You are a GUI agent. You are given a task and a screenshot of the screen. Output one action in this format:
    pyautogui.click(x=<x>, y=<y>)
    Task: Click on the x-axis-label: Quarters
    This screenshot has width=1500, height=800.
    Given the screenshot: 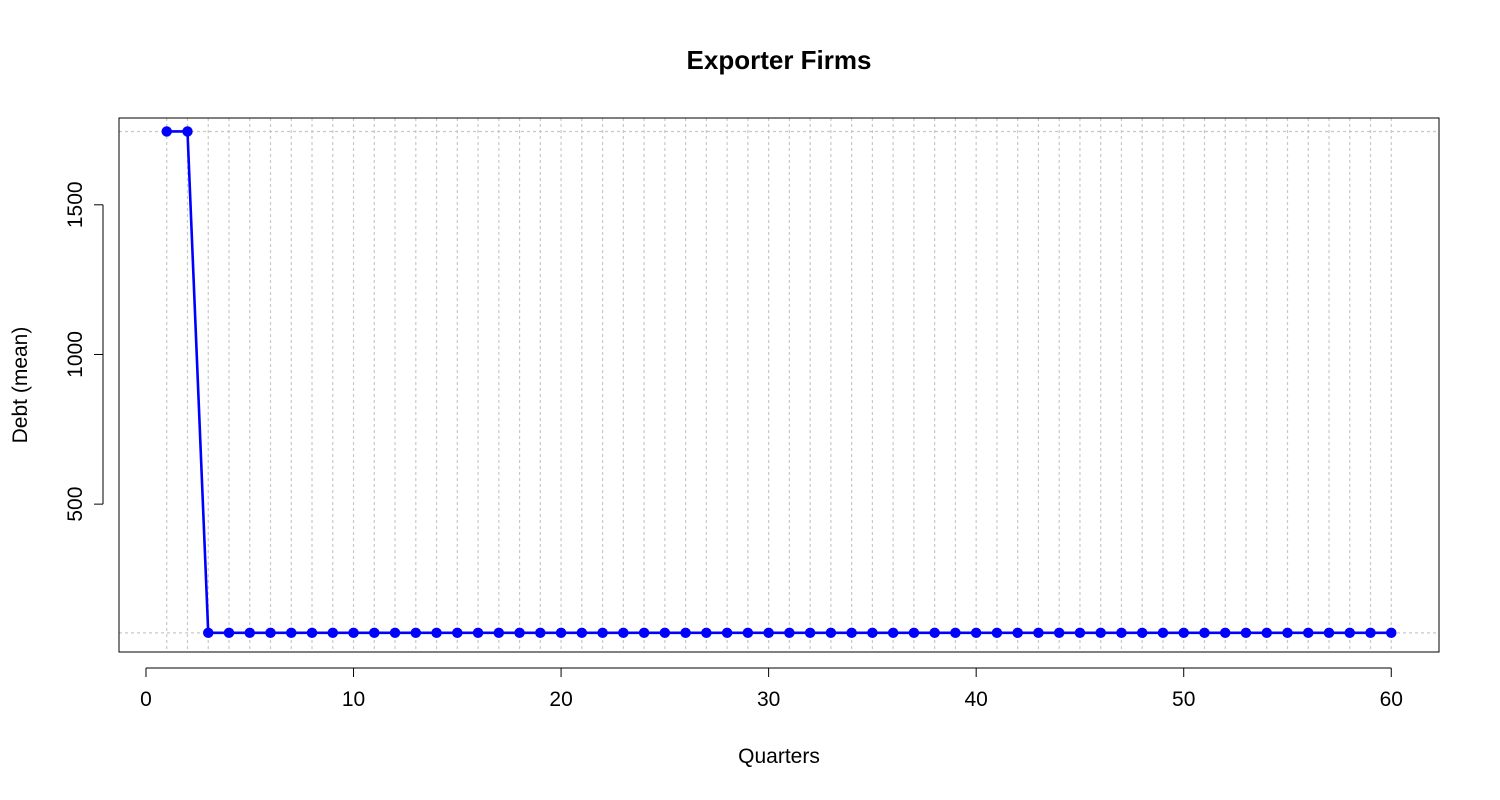 What is the action you would take?
    pyautogui.click(x=779, y=756)
    